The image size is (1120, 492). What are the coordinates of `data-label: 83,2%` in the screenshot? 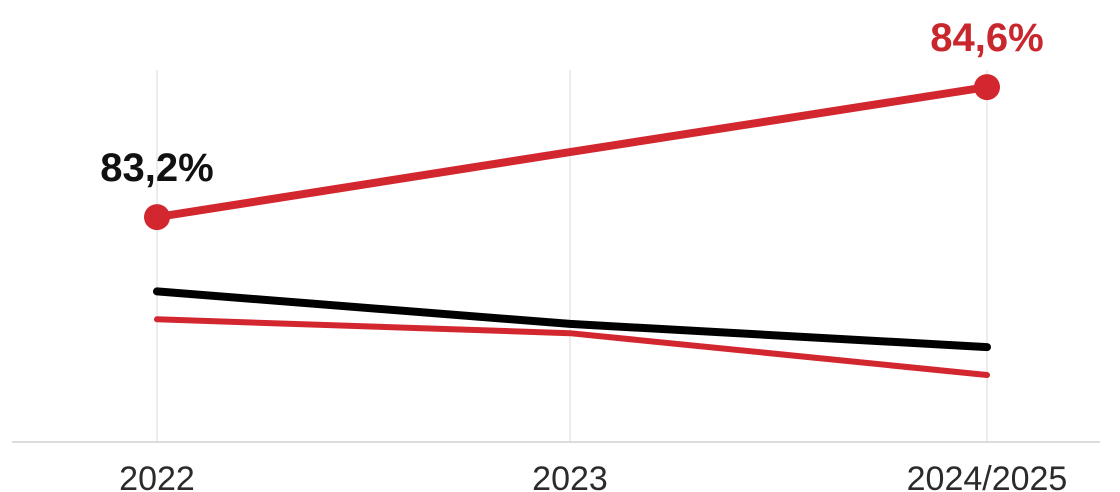 It's located at (156, 168).